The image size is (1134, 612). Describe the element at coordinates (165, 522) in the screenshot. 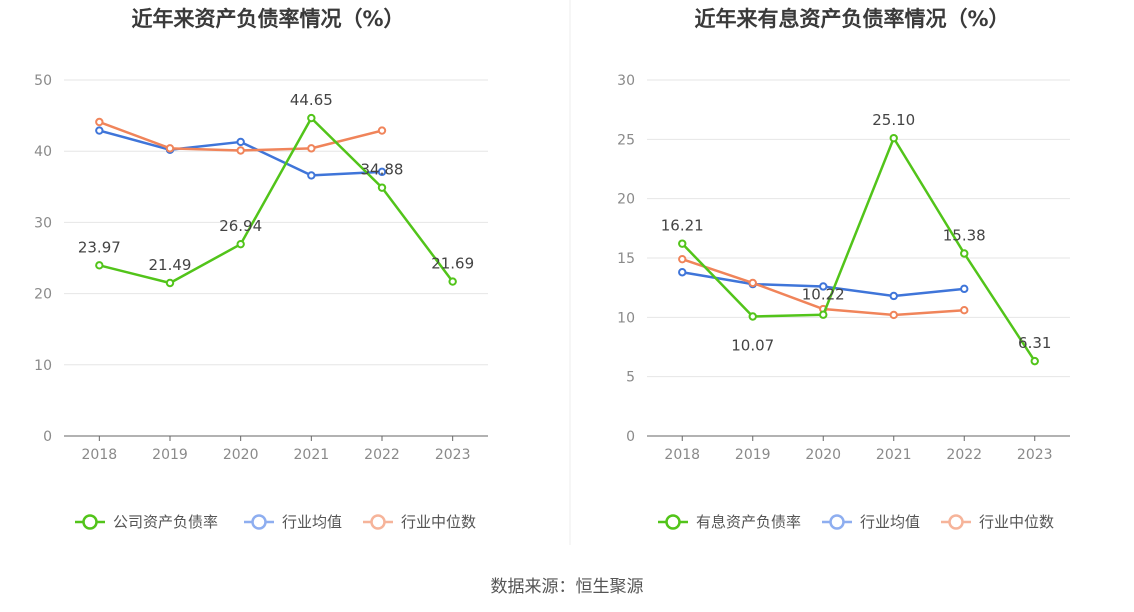

I see `legend-label: 公司资产负债率` at that location.